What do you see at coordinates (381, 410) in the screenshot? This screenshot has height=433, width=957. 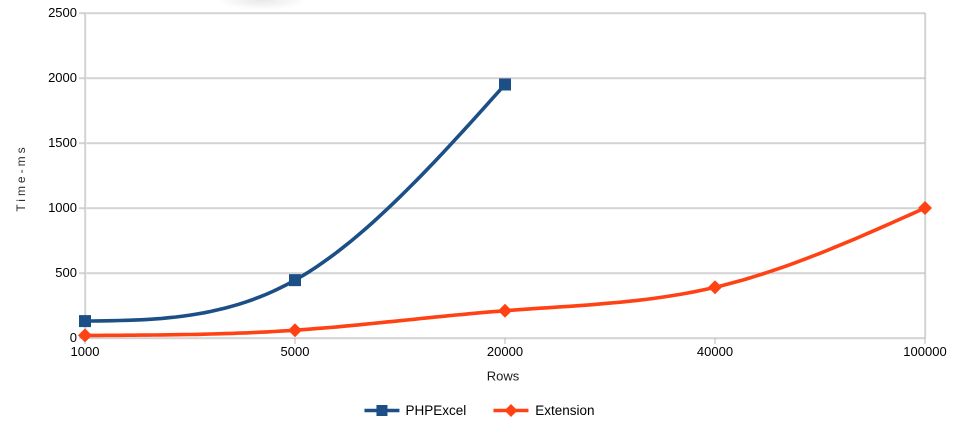 I see `legend-line-square-icon` at bounding box center [381, 410].